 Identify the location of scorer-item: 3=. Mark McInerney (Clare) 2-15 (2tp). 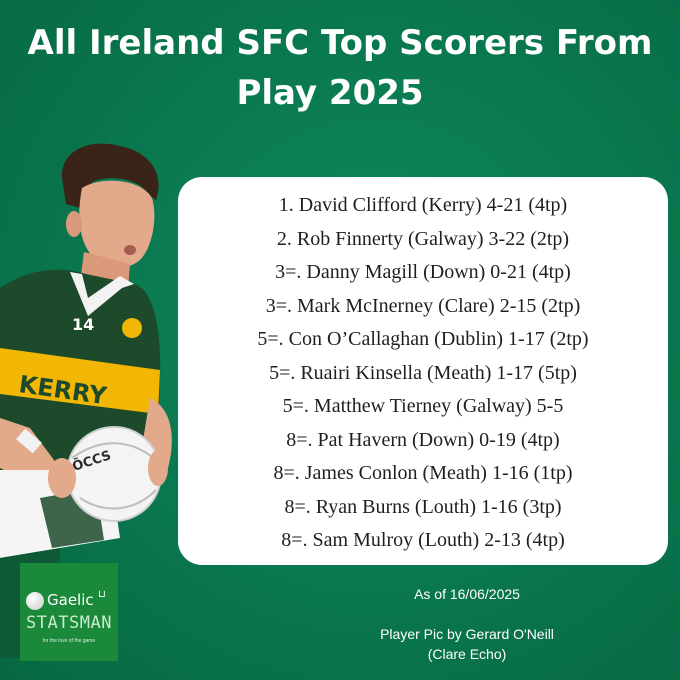
(423, 305).